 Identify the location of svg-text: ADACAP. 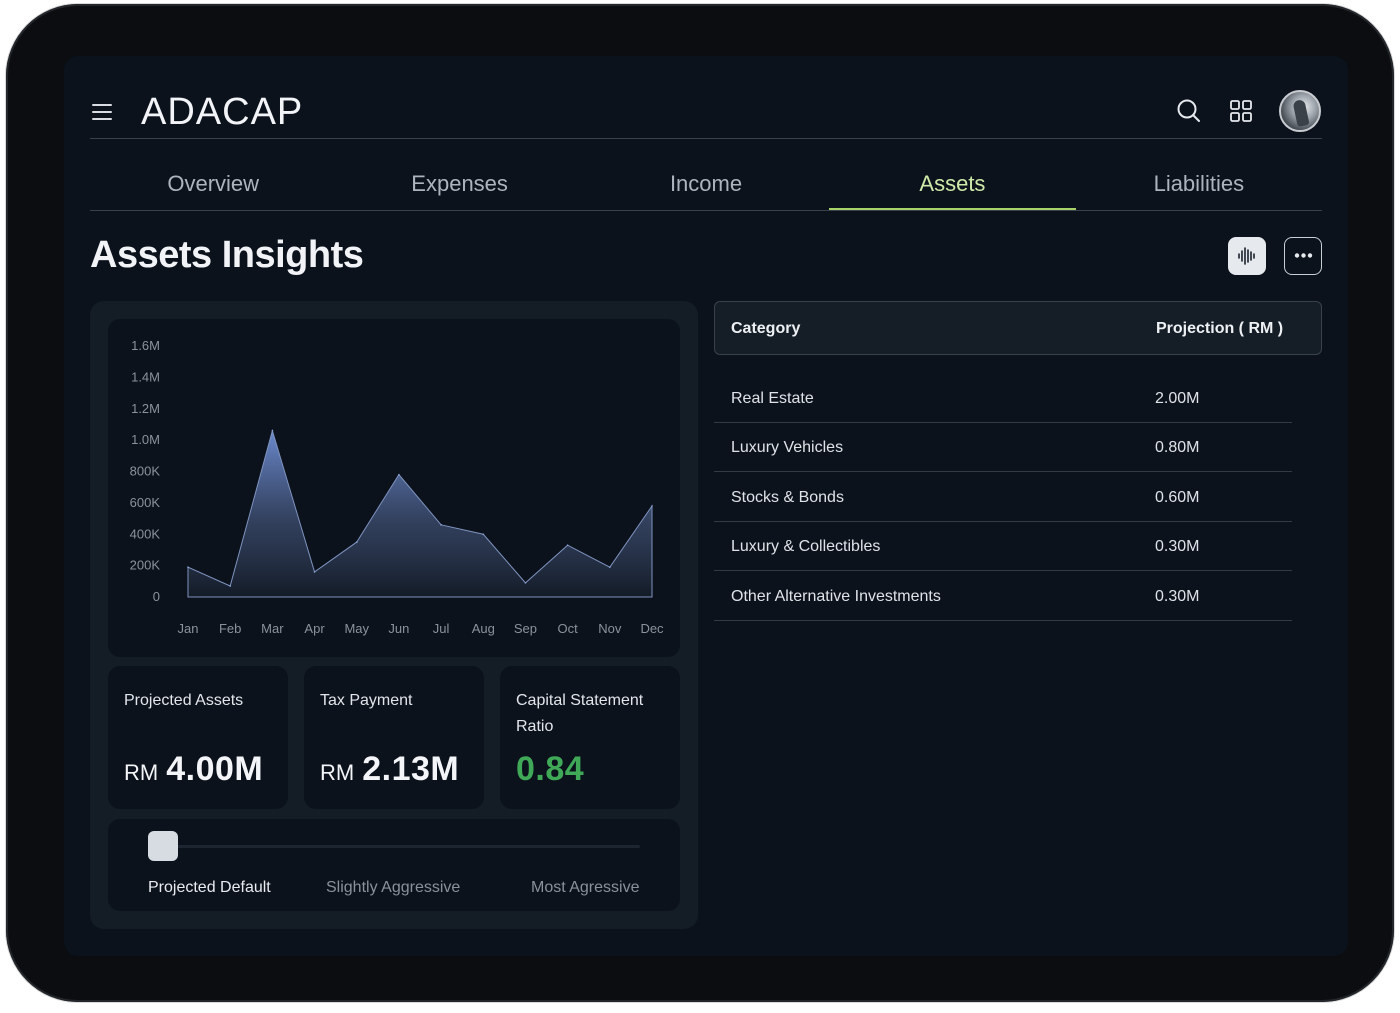
(222, 110).